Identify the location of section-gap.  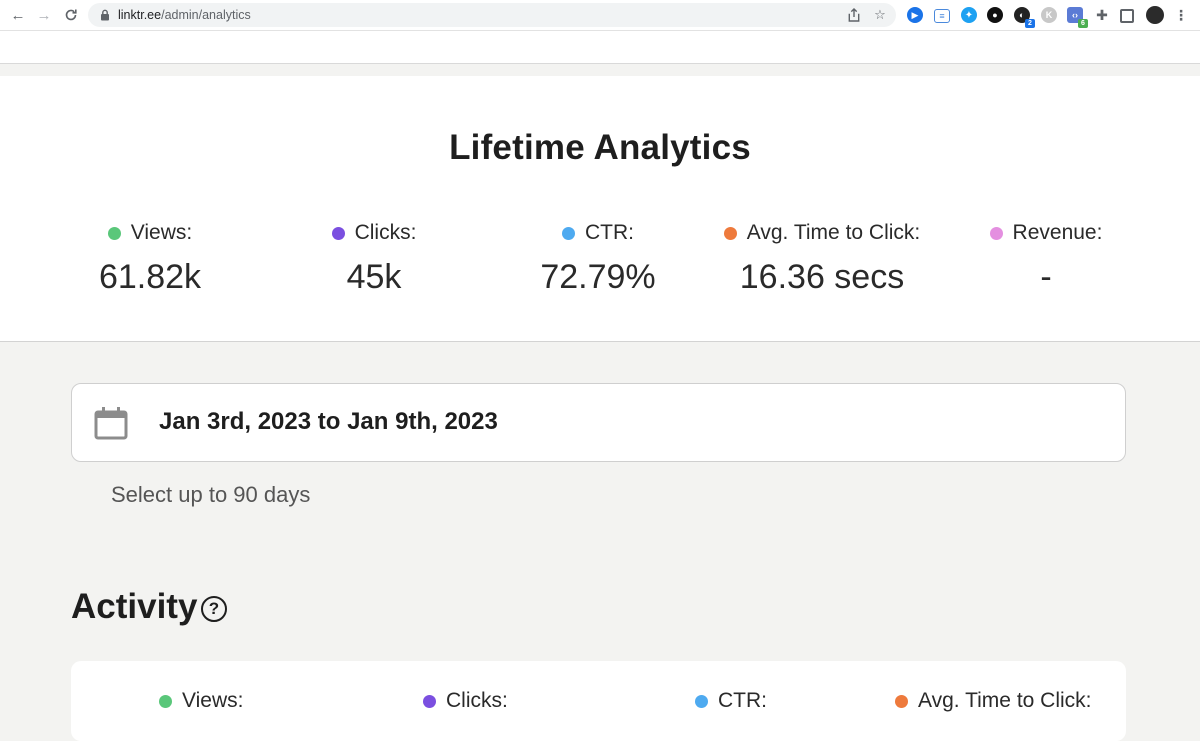
(600, 70).